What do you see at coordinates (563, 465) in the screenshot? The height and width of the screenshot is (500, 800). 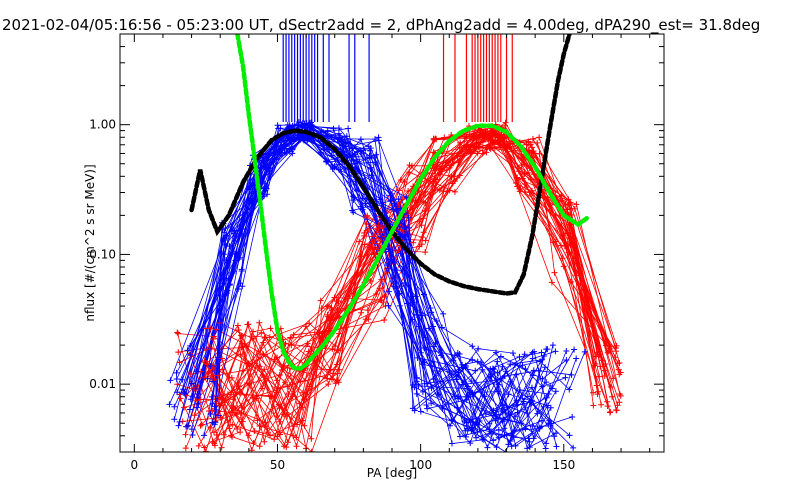 I see `x-tick-label: 150` at bounding box center [563, 465].